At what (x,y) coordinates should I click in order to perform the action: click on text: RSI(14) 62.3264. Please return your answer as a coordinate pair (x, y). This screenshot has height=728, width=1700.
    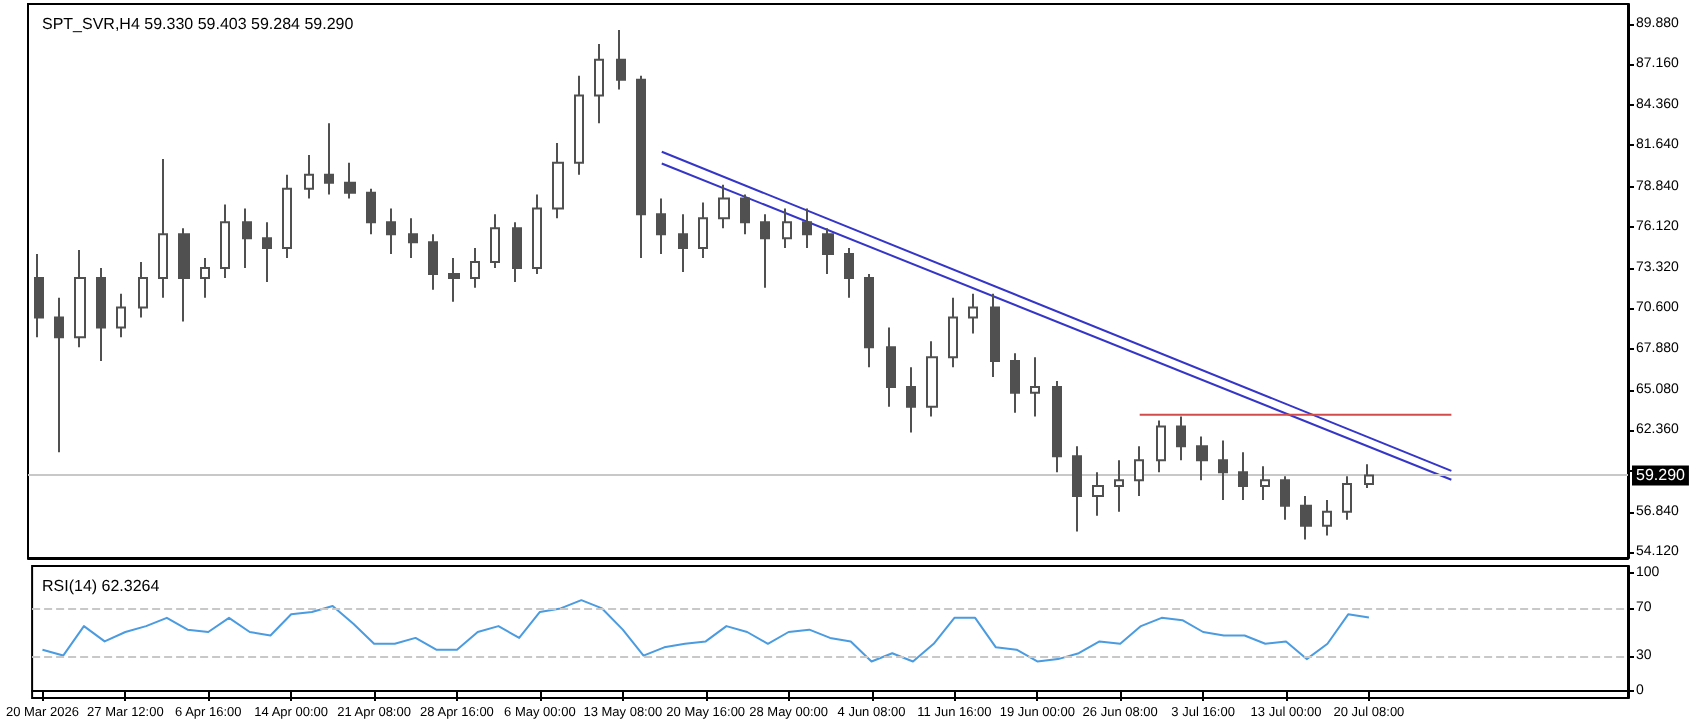
    Looking at the image, I should click on (101, 586).